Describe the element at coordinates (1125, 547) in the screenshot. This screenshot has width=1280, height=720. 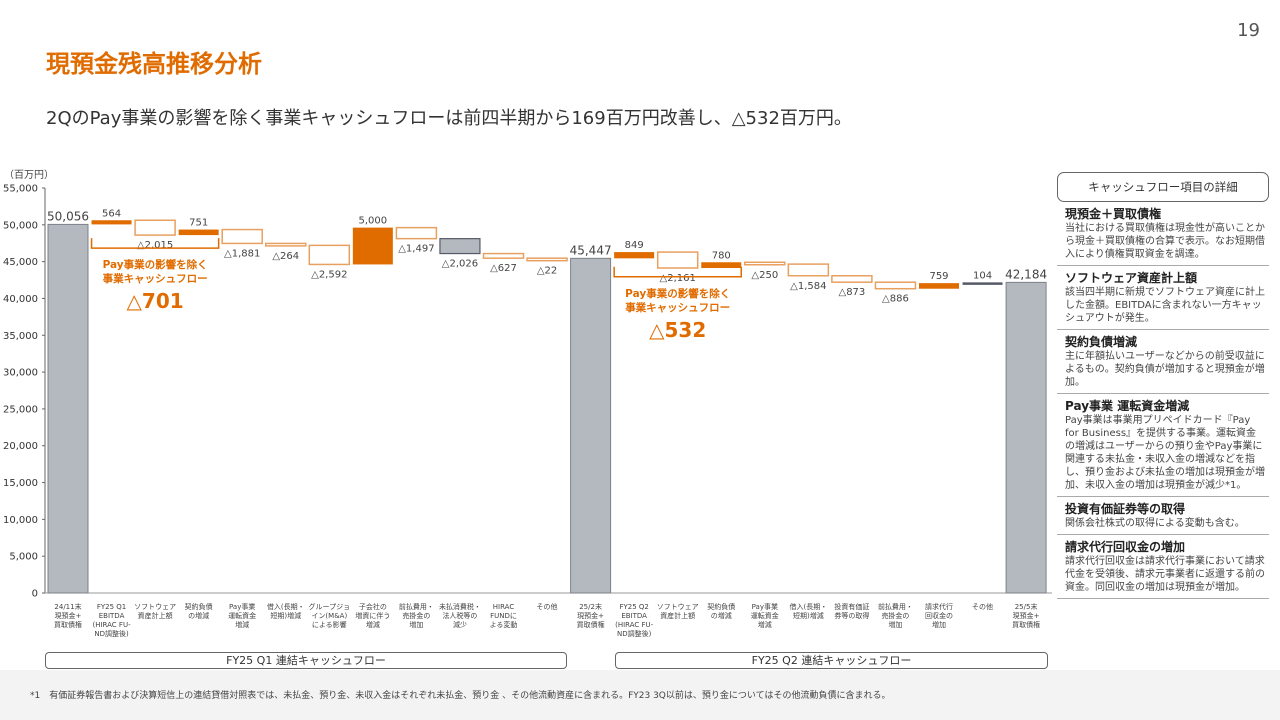
I see `detail-item-title: 請求代行回収金の増加` at that location.